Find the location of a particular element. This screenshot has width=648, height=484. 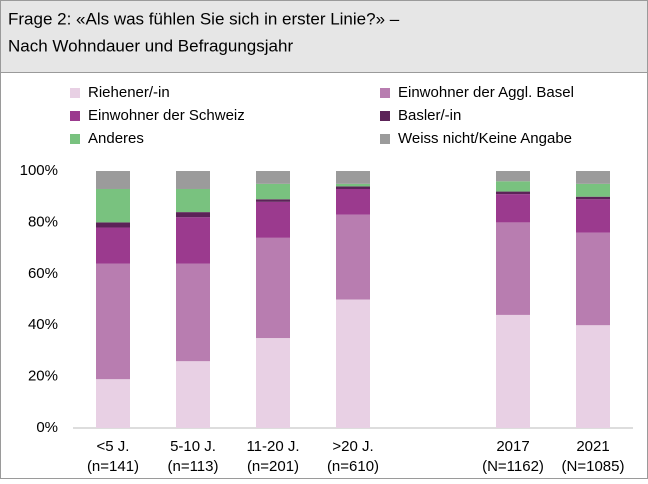

y-tick-label: 80% is located at coordinates (43, 221).